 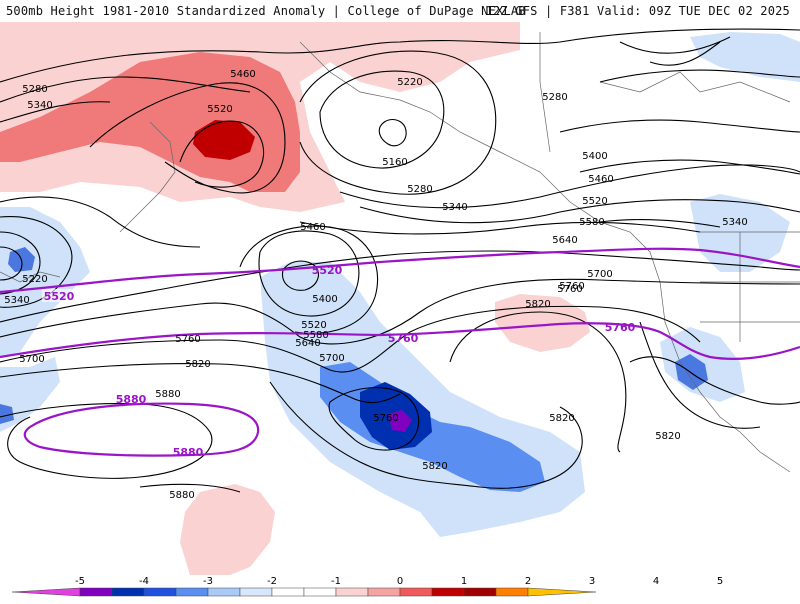 What do you see at coordinates (39, 105) in the screenshot?
I see `label-5340-nw: 5340` at bounding box center [39, 105].